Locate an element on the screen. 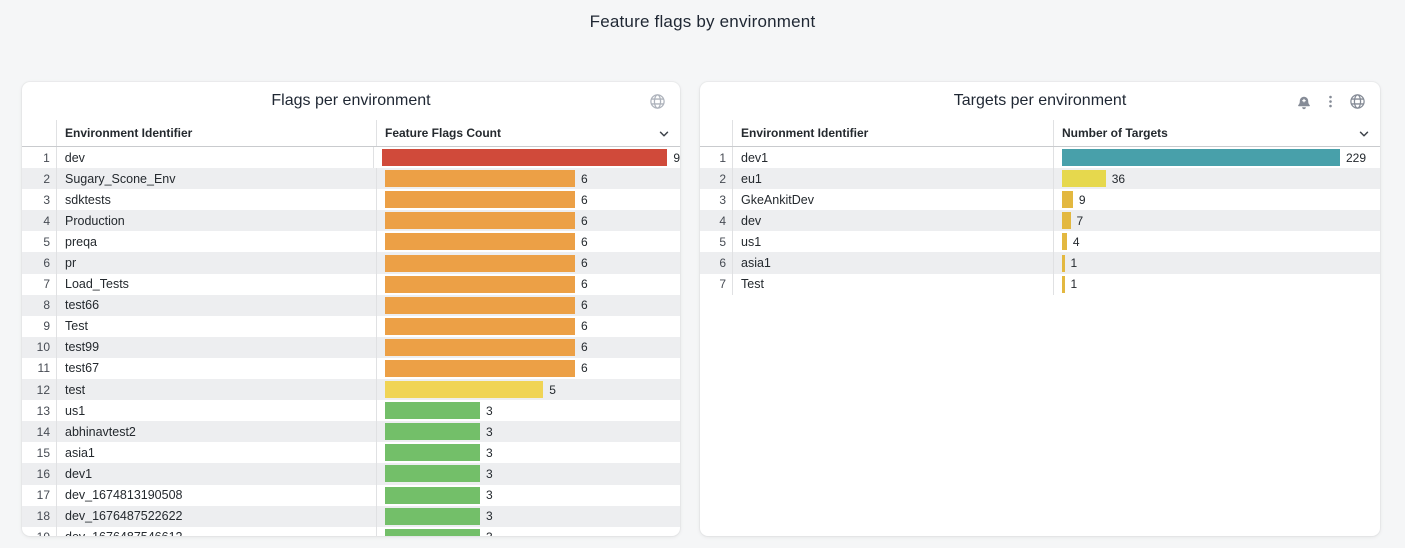 This screenshot has height=548, width=1405. row-index: 13 is located at coordinates (39, 411).